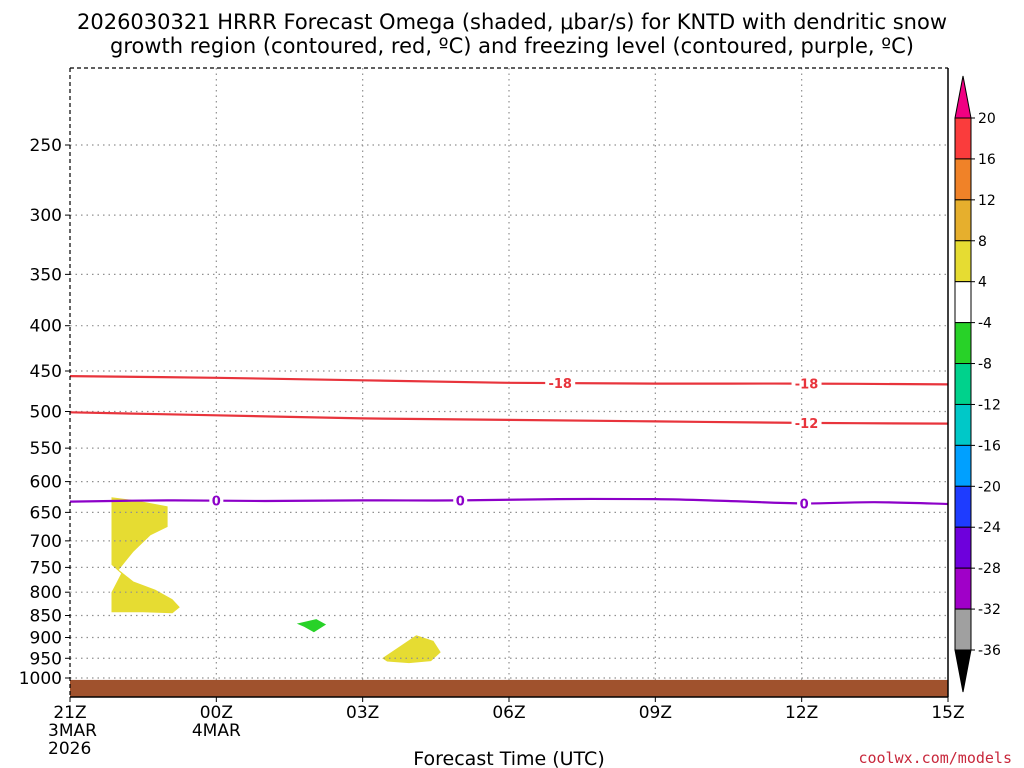 This screenshot has height=768, width=1024. Describe the element at coordinates (46, 568) in the screenshot. I see `y-tick-label-750: 750` at that location.